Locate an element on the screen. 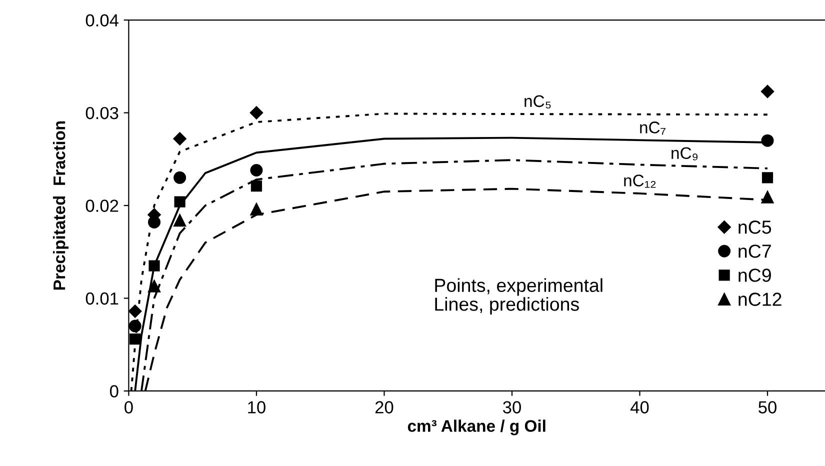 Image resolution: width=825 pixels, height=466 pixels. x-tick-label: 50 is located at coordinates (767, 407).